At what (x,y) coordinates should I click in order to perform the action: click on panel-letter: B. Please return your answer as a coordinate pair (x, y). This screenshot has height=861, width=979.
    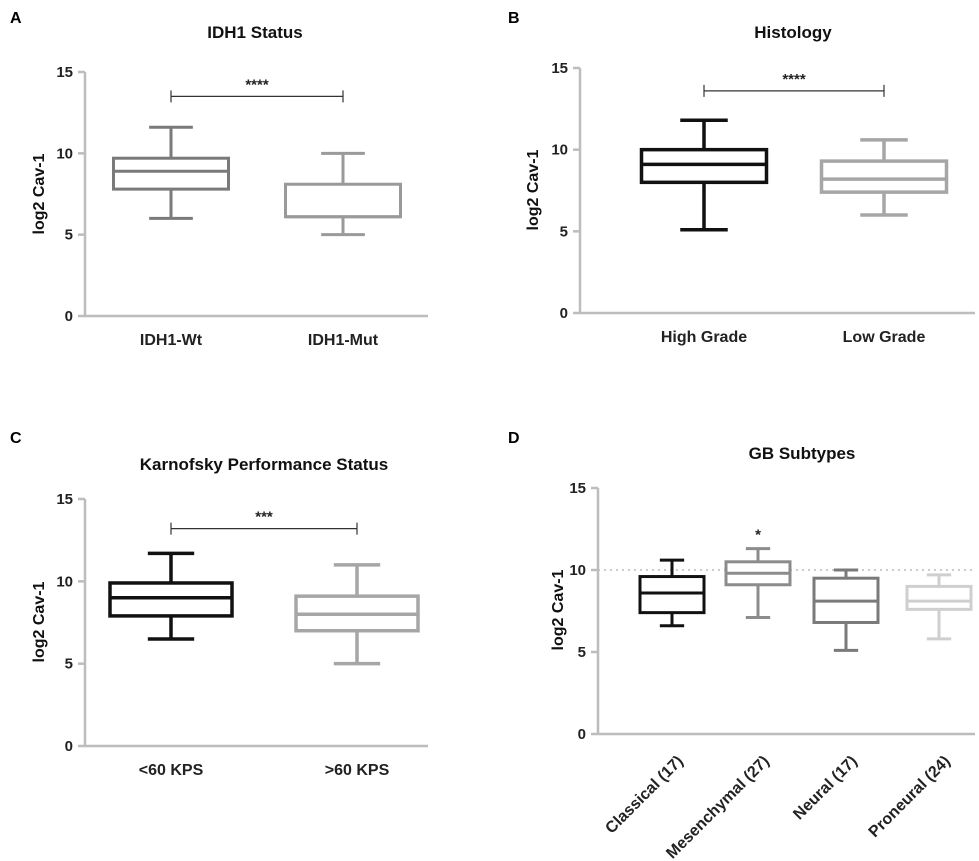
    Looking at the image, I should click on (514, 18).